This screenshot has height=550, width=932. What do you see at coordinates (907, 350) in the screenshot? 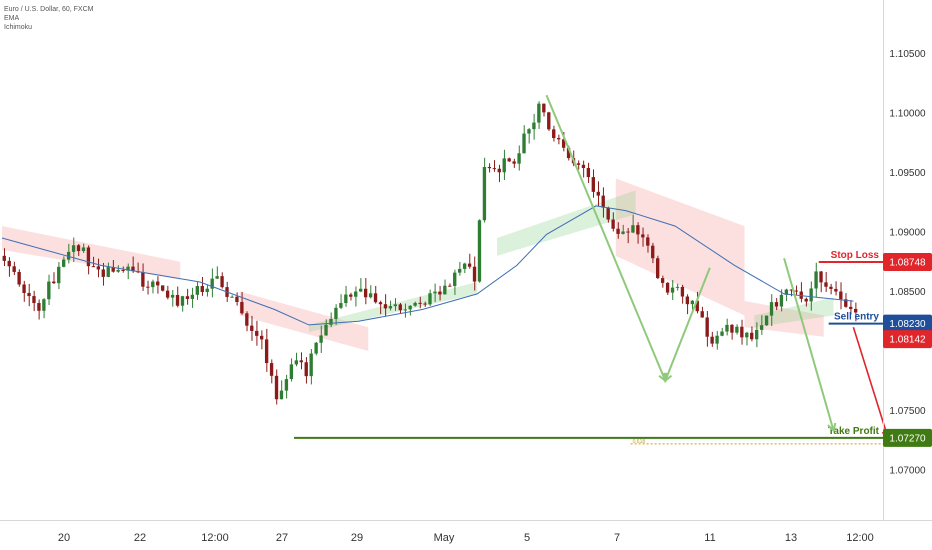
I see `price-badges: 1.08748 1.08230 1.08142 1.07270` at bounding box center [907, 350].